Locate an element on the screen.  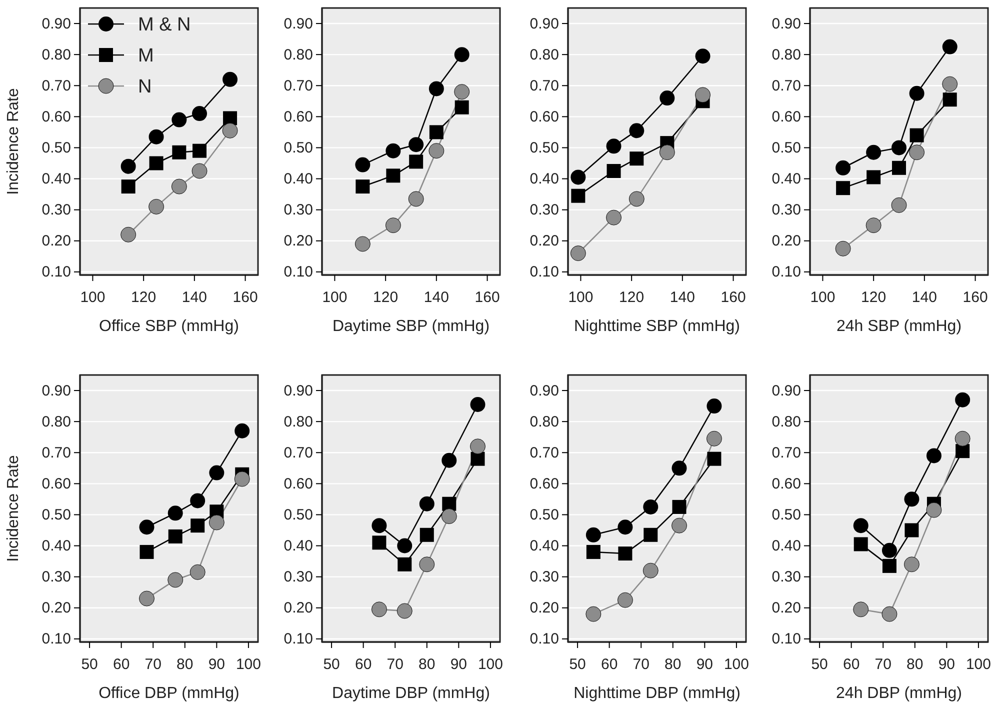
legend-label: M is located at coordinates (146, 56).